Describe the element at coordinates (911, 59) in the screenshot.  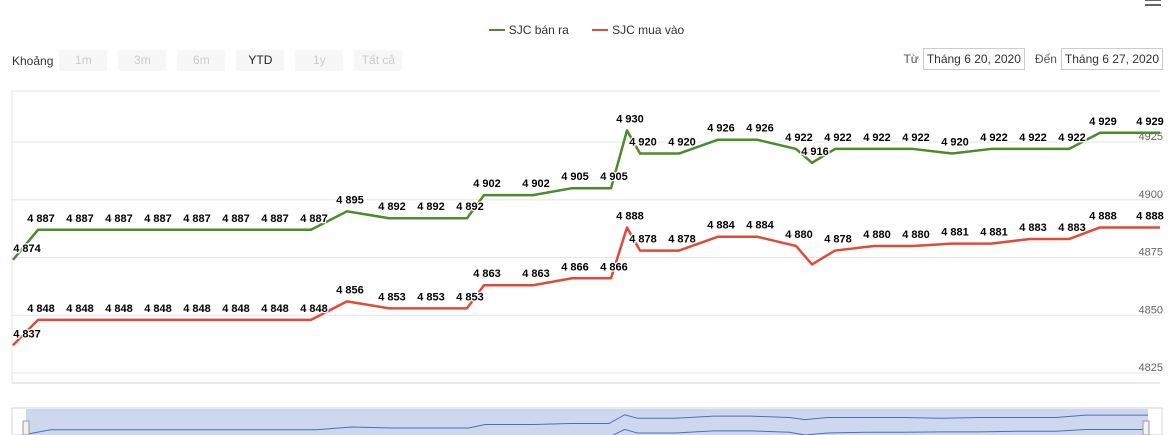
I see `from-label: Từ` at that location.